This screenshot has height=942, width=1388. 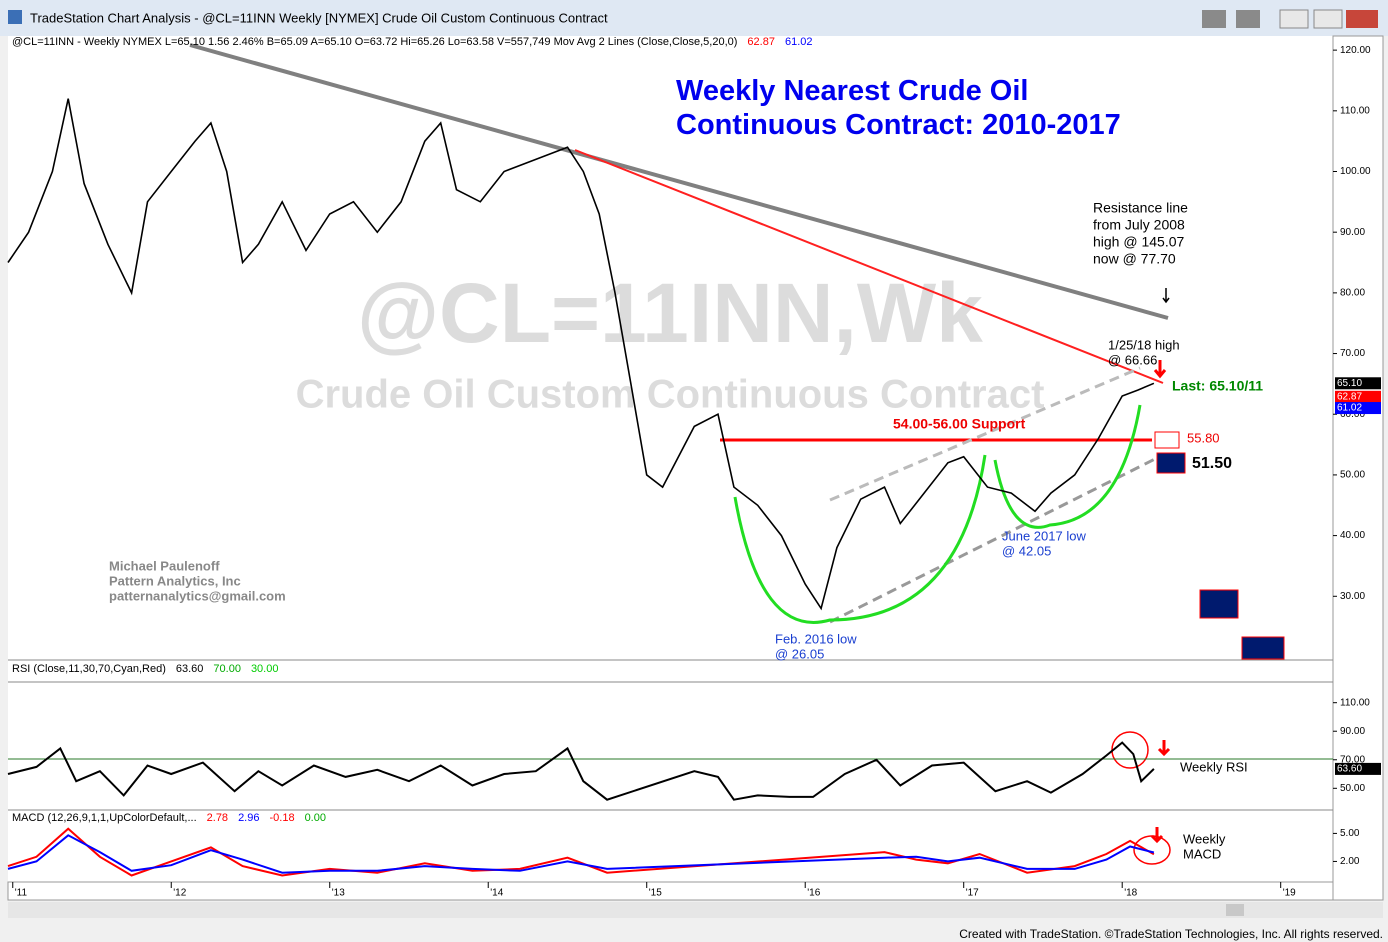 I want to click on y-tick-label: 80.00, so click(x=1352, y=293).